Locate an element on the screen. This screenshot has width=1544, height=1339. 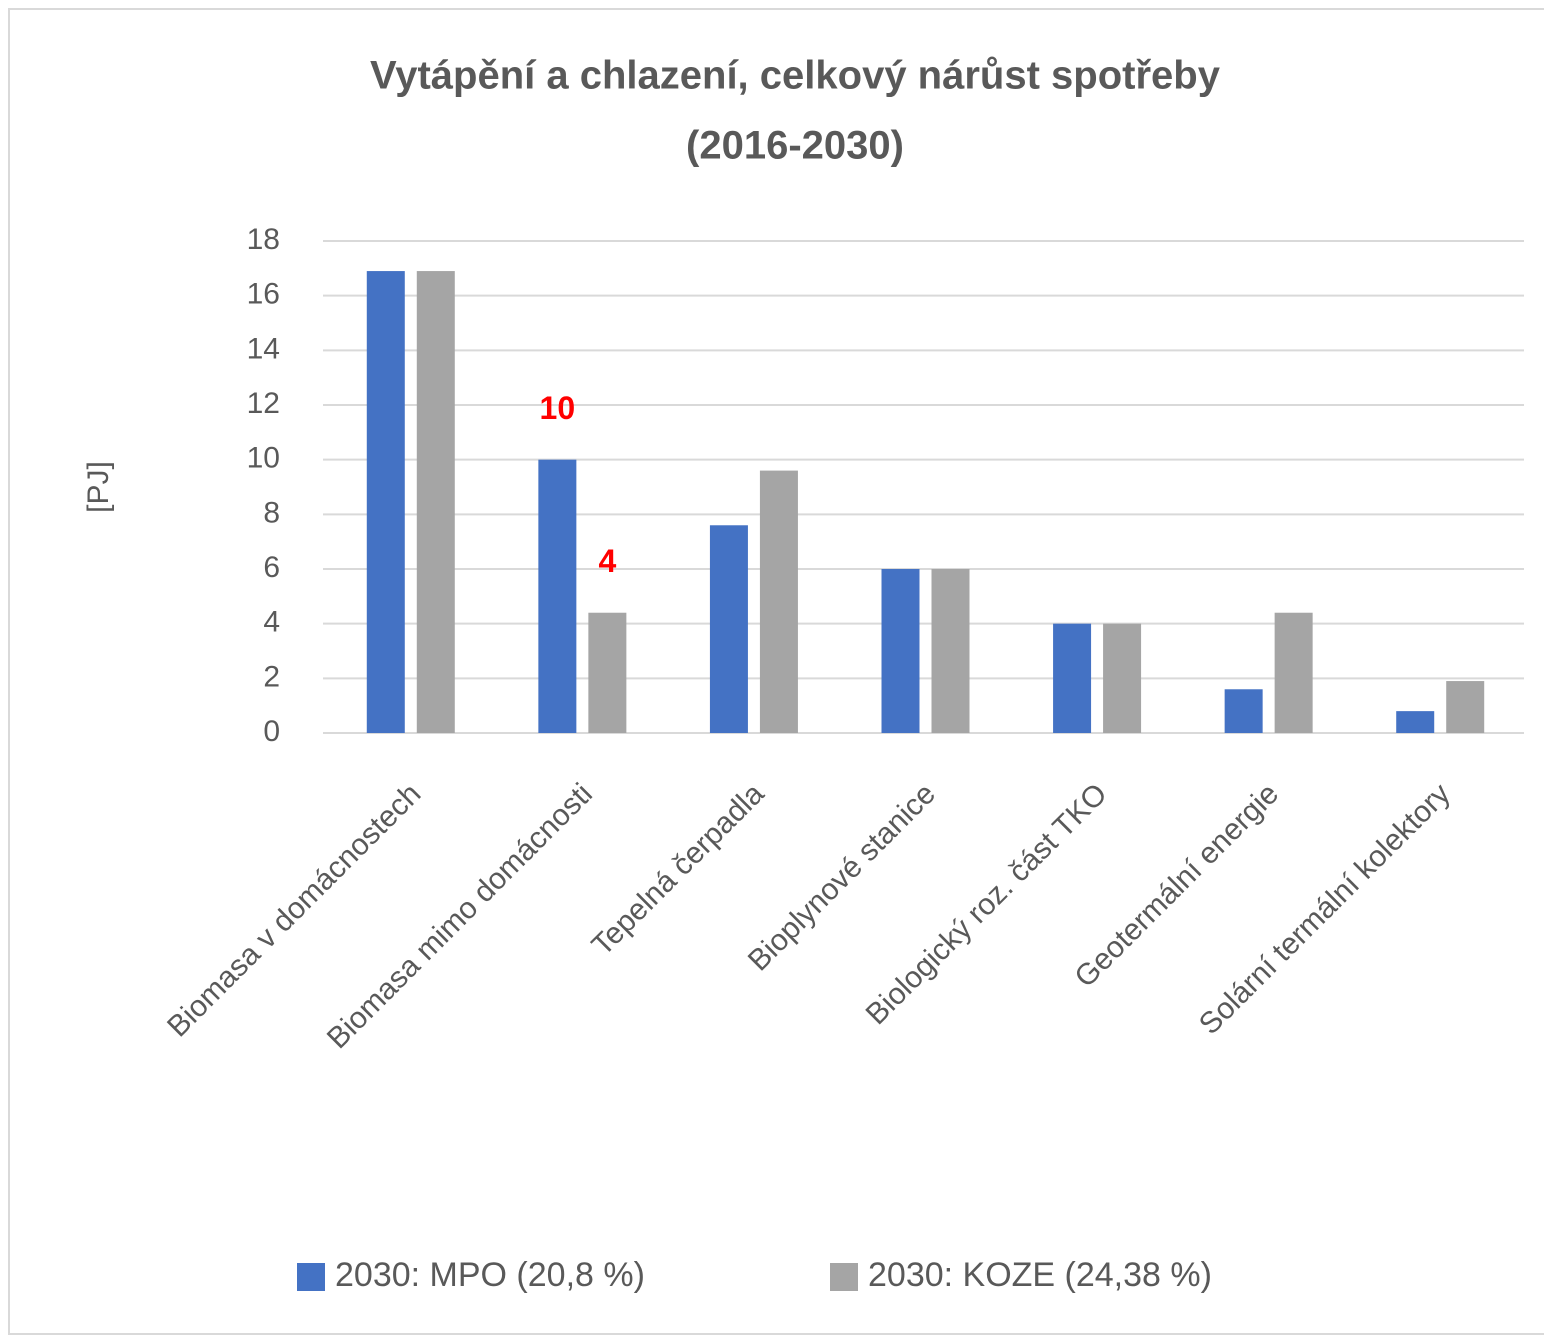
chart-subtitle: (2016-2030) is located at coordinates (795, 146).